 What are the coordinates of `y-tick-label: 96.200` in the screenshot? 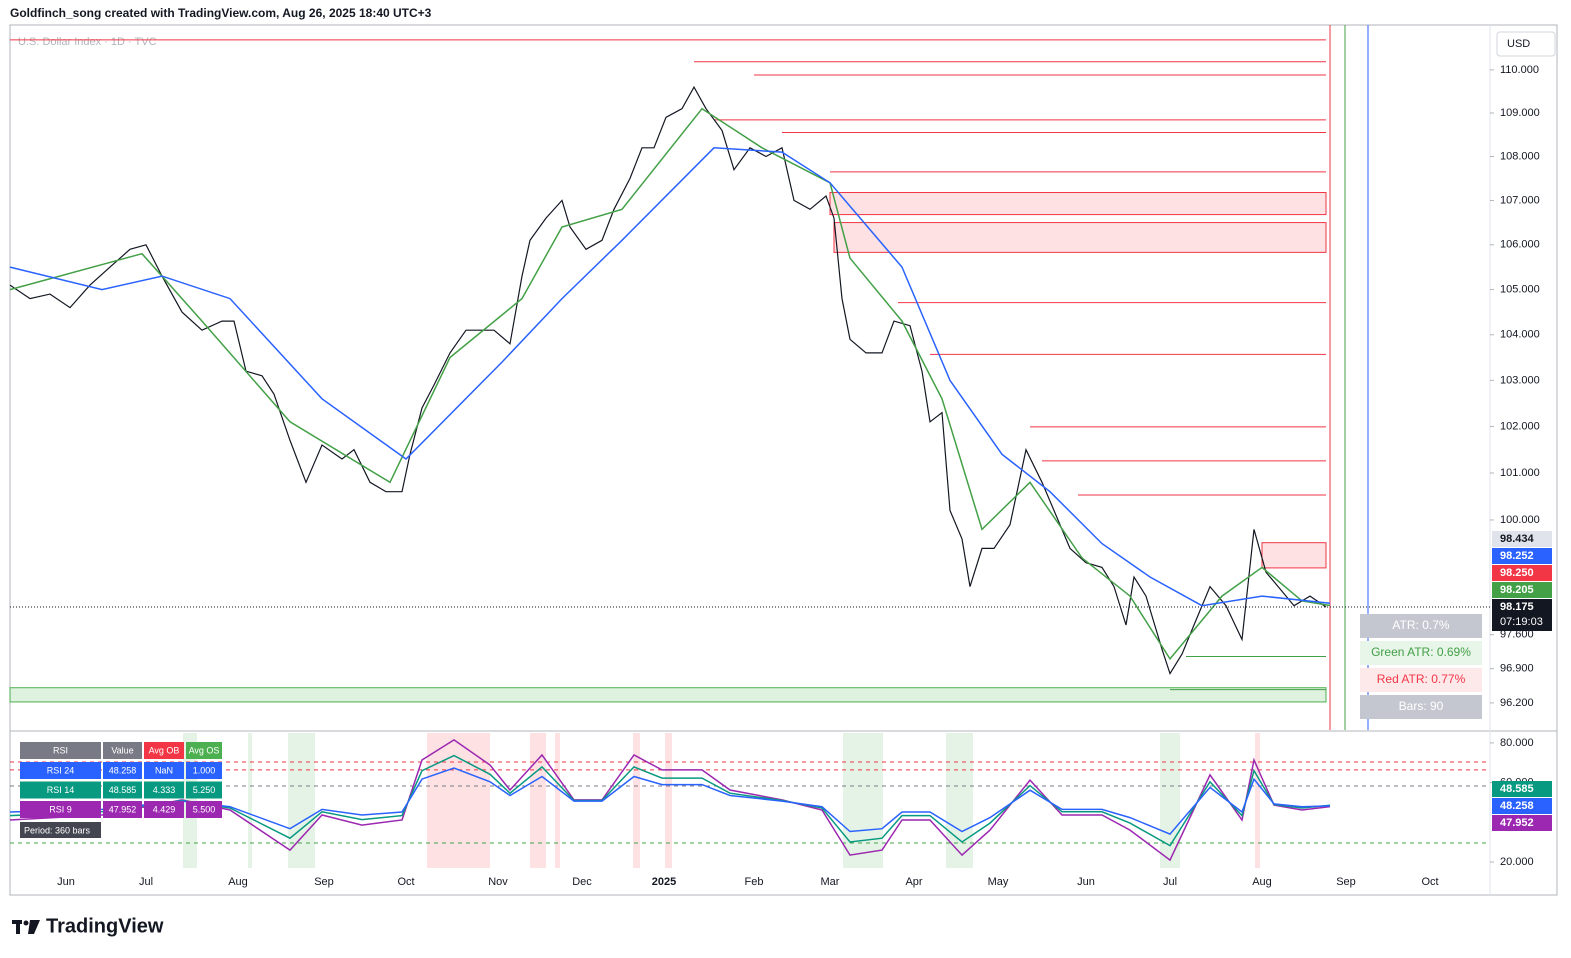 It's located at (1517, 703).